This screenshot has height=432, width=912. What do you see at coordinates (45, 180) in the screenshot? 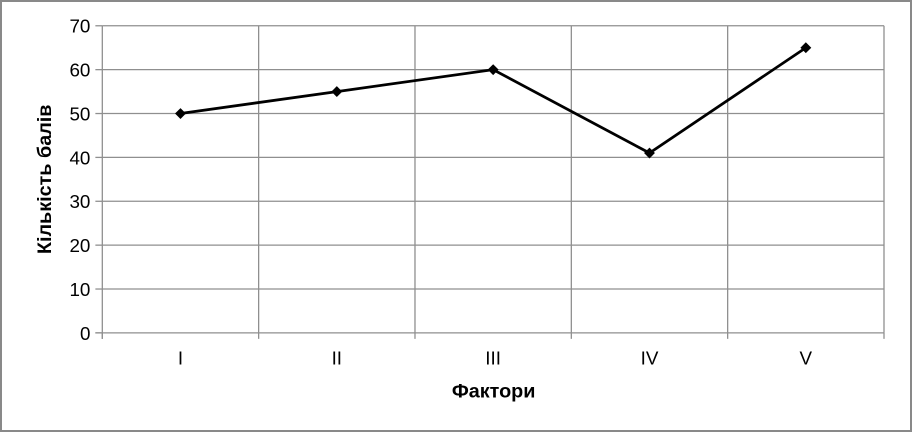
I see `y-axis-title: Кількість балів` at bounding box center [45, 180].